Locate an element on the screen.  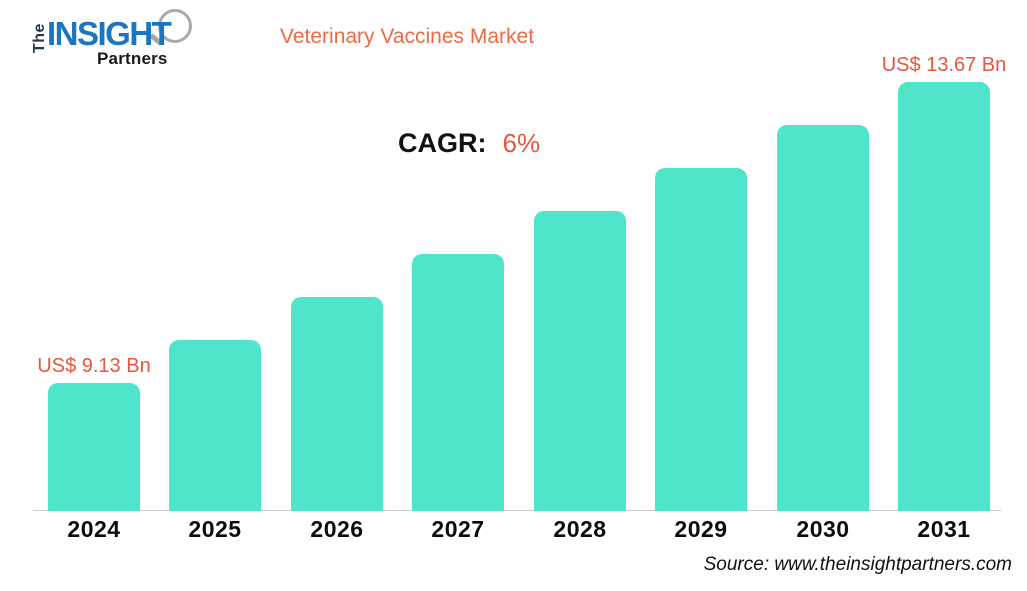
logo-insight-text: INSIGHT is located at coordinates (109, 33).